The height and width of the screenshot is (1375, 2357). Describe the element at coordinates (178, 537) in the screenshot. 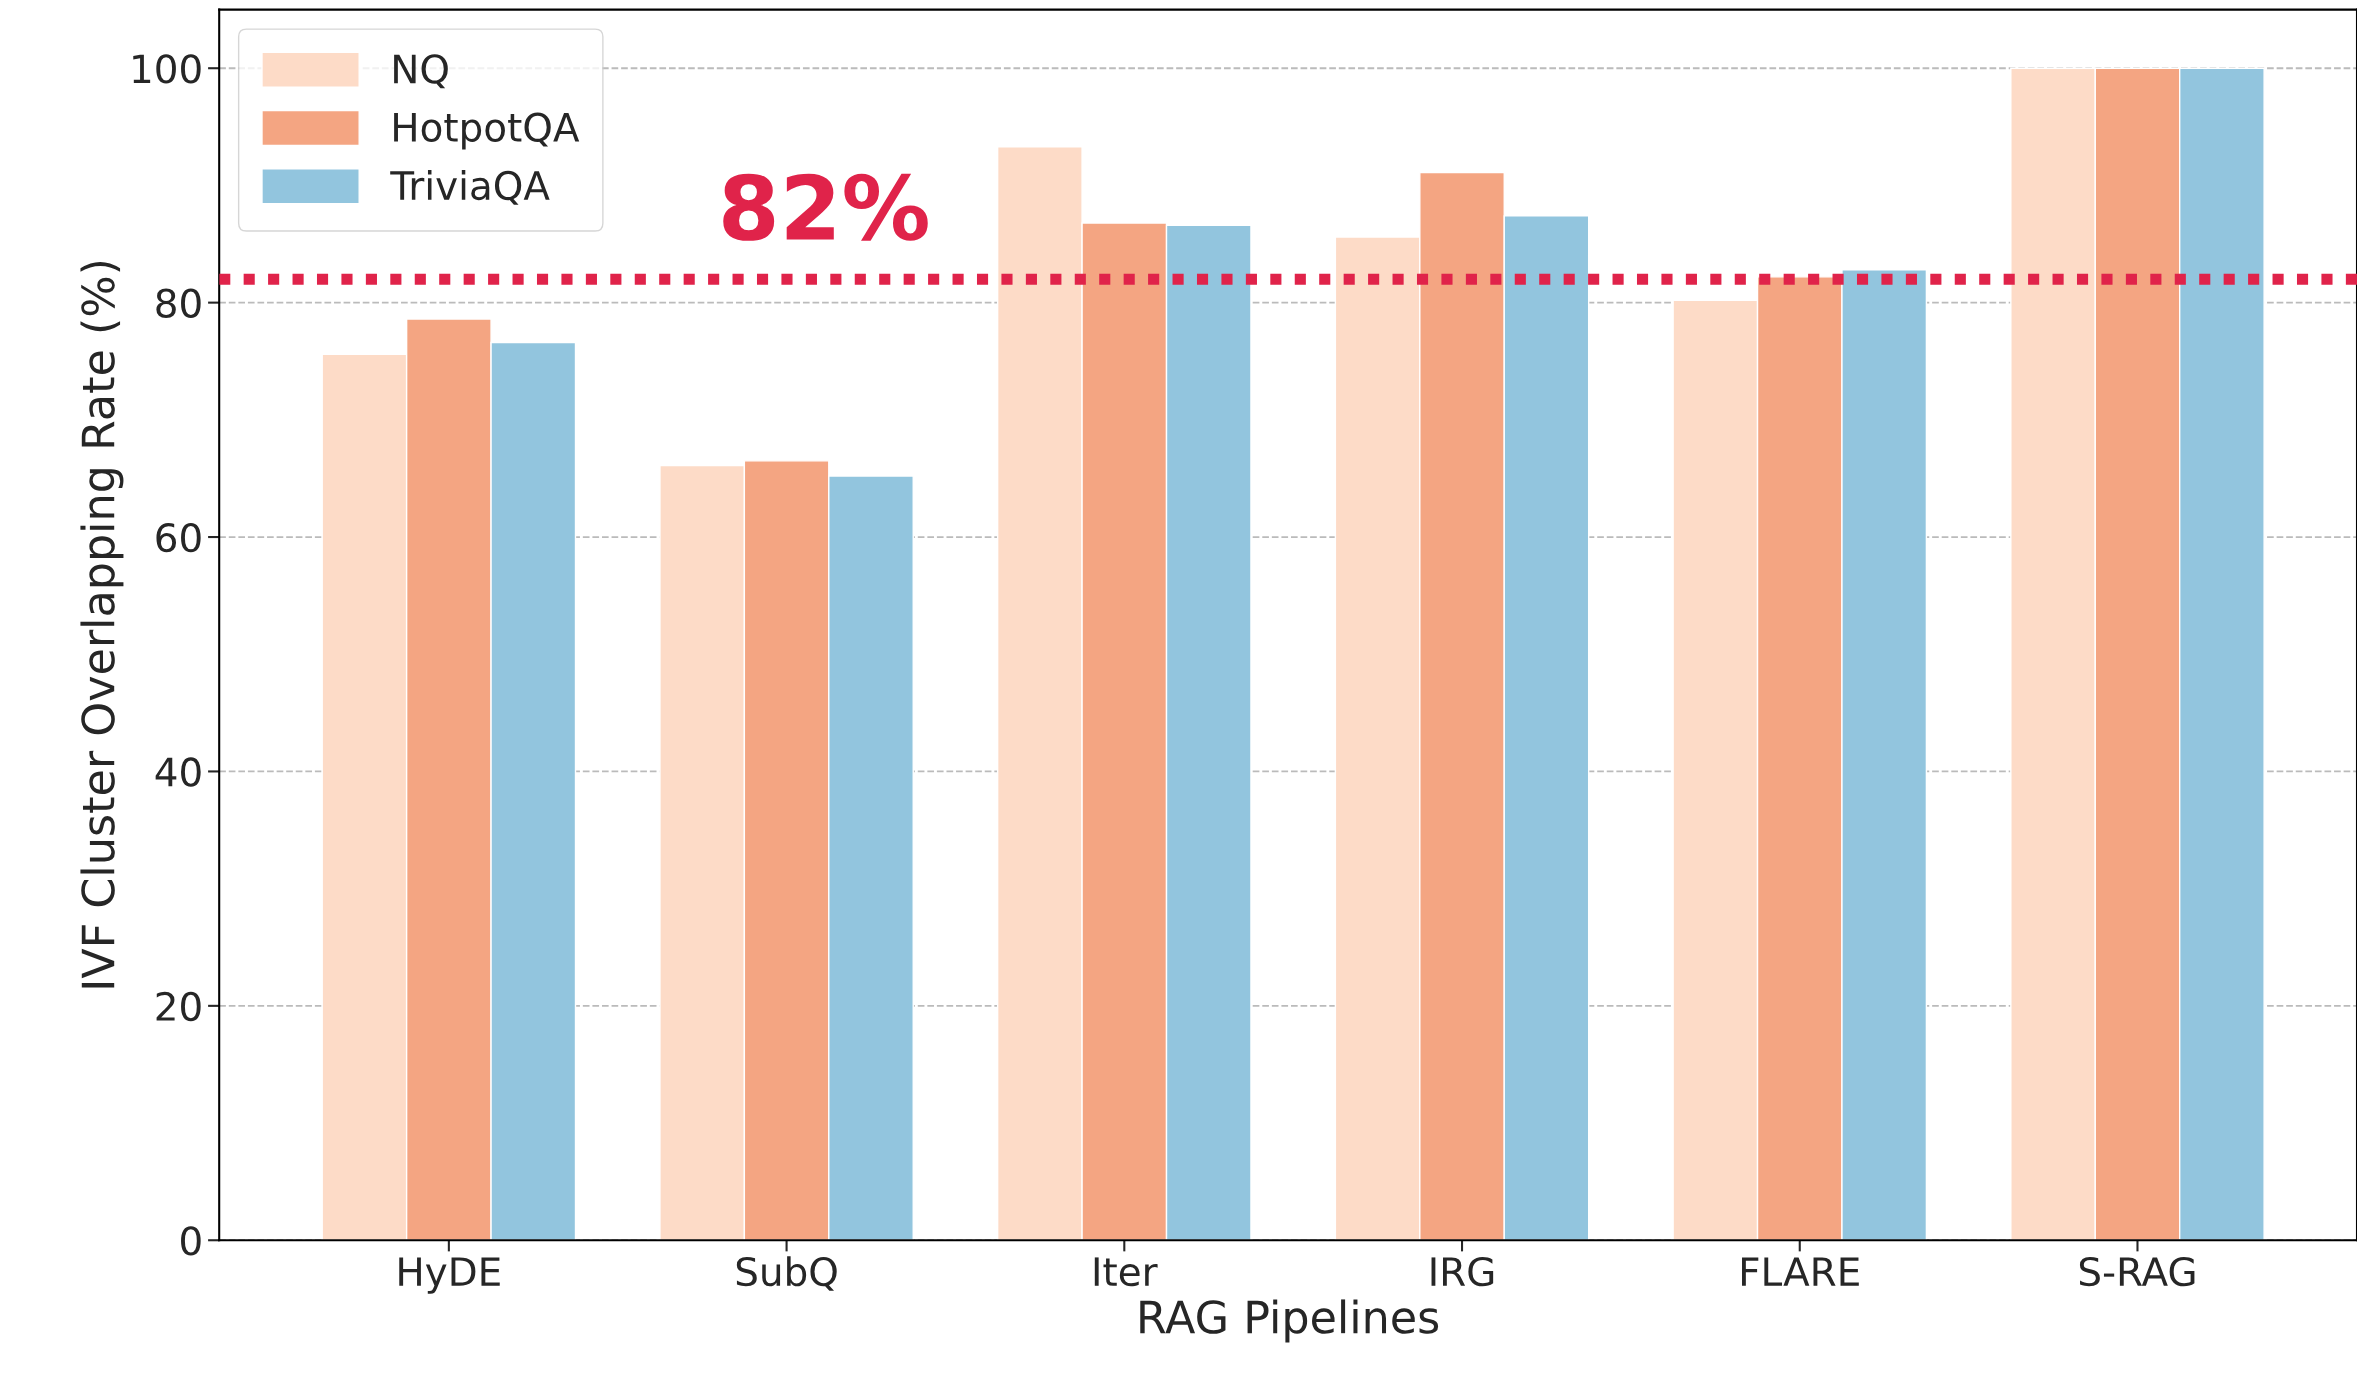

I see `y-tick-label: 60` at that location.